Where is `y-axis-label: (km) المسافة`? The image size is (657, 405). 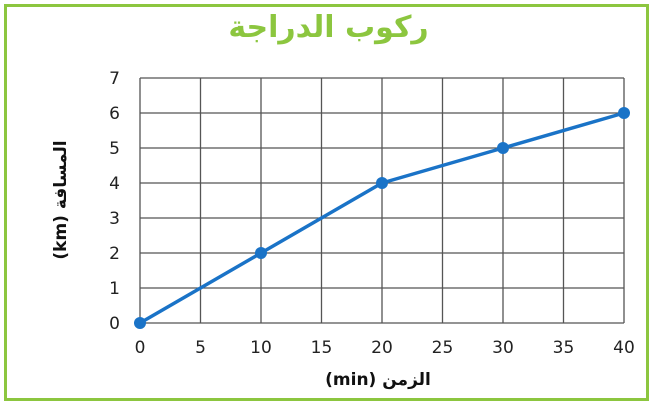
y-axis-label: (km) المسافة is located at coordinates (61, 199).